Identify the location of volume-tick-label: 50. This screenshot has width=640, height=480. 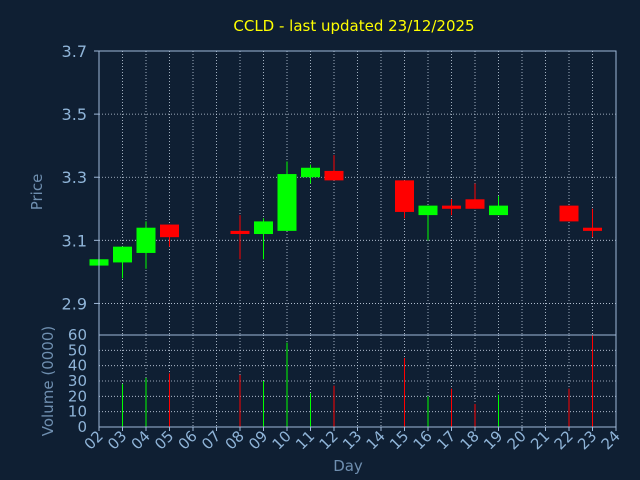
(77, 350).